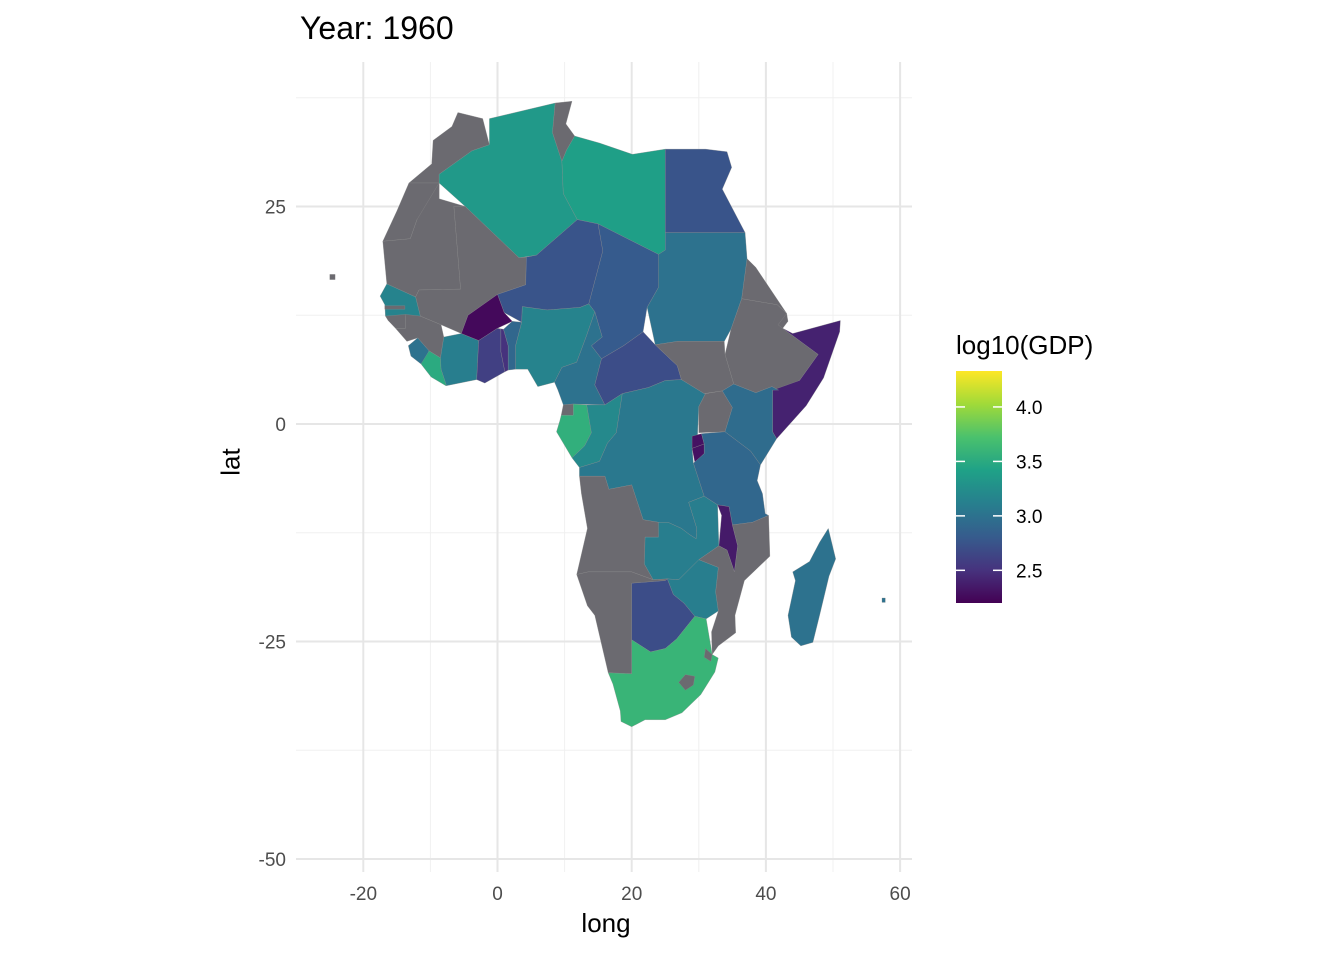 This screenshot has width=1344, height=960. I want to click on country-cape-verde, so click(332, 277).